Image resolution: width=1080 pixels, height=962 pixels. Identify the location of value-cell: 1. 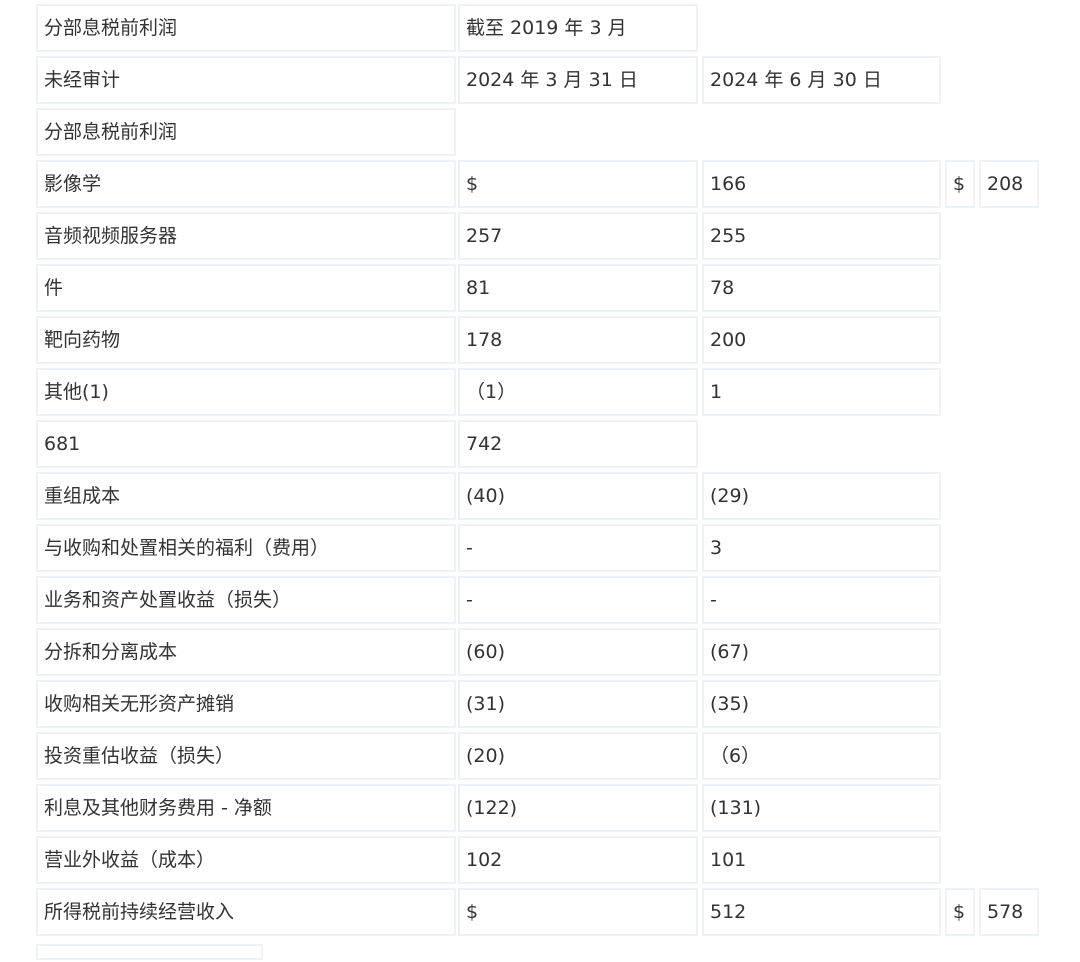
(821, 392).